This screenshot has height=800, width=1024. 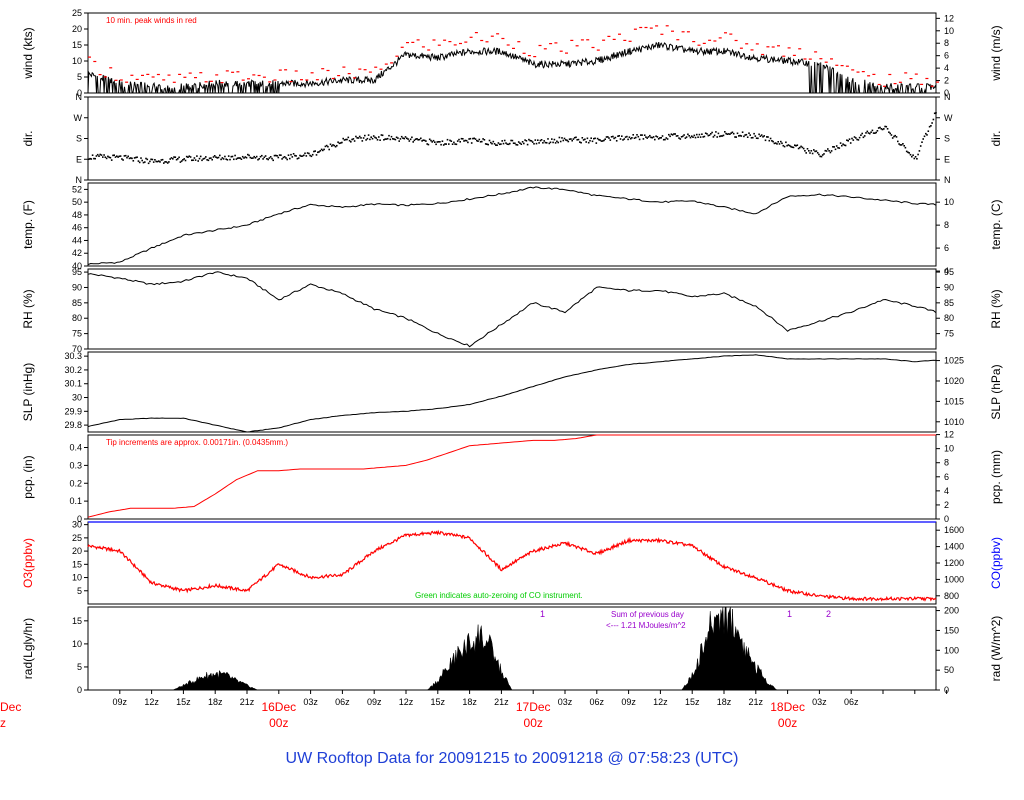 What do you see at coordinates (501, 702) in the screenshot?
I see `x-tick-label: 21z` at bounding box center [501, 702].